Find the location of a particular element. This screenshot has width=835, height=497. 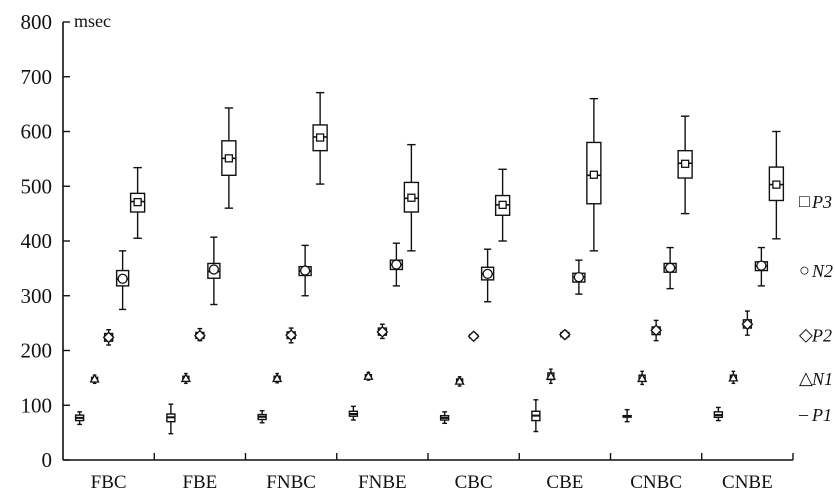

box-n2-fnbe is located at coordinates (396, 264).